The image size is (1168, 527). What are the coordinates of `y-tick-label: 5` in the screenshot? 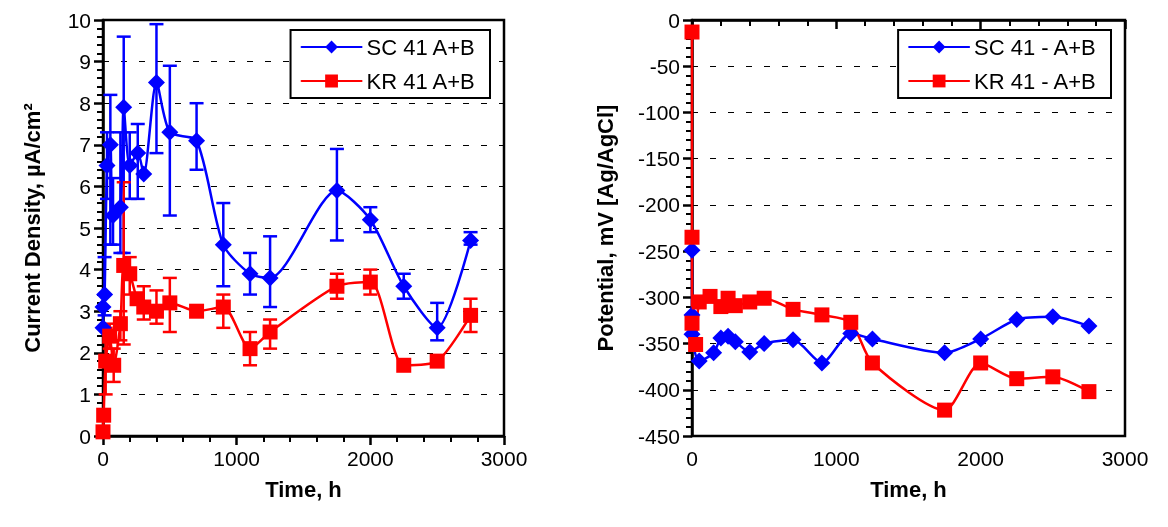 It's located at (85, 228).